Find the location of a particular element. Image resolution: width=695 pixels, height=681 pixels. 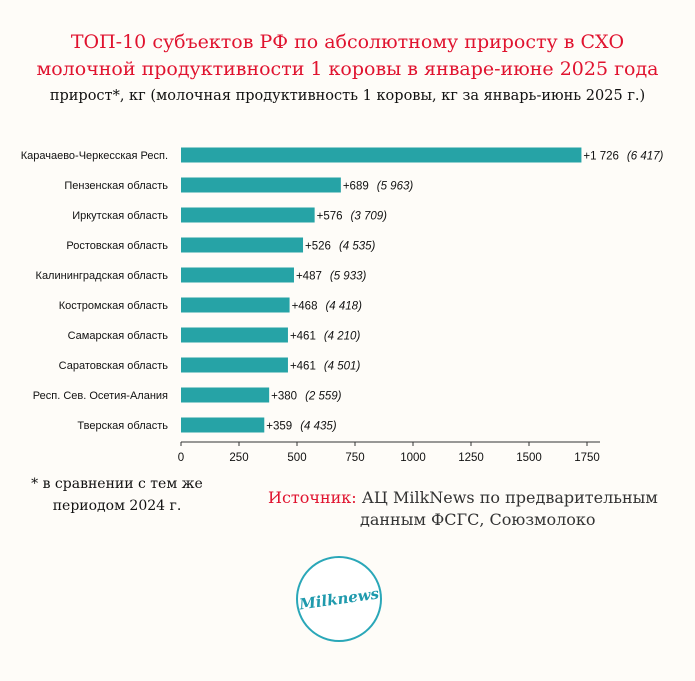

secondary-value-label: (2 559) is located at coordinates (323, 397).